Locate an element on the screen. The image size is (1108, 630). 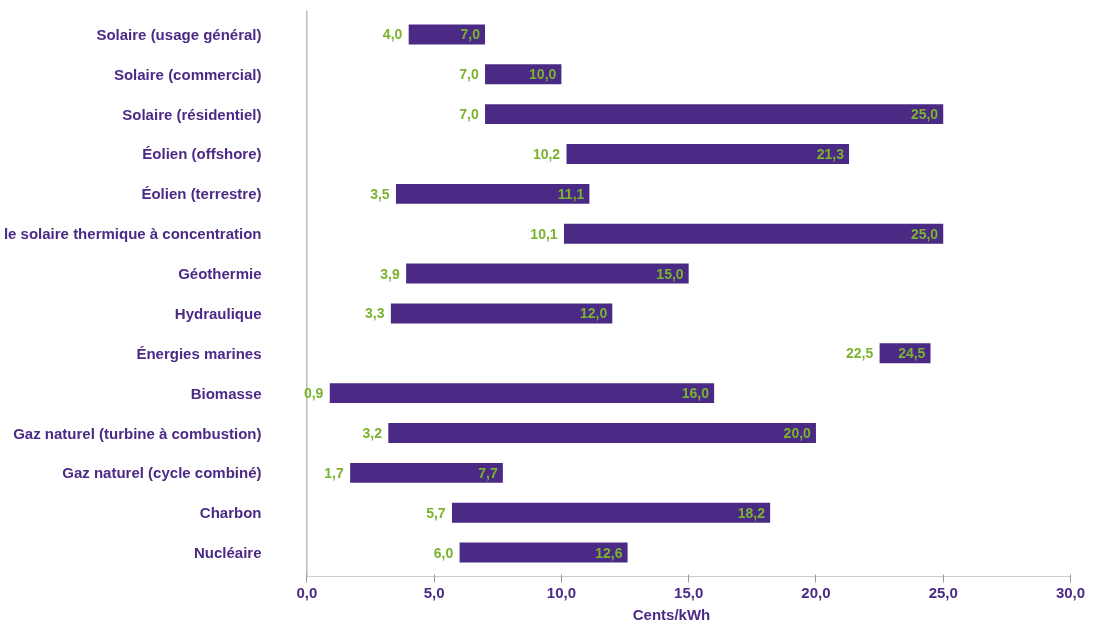
data-label: 7,0 is located at coordinates (470, 34).